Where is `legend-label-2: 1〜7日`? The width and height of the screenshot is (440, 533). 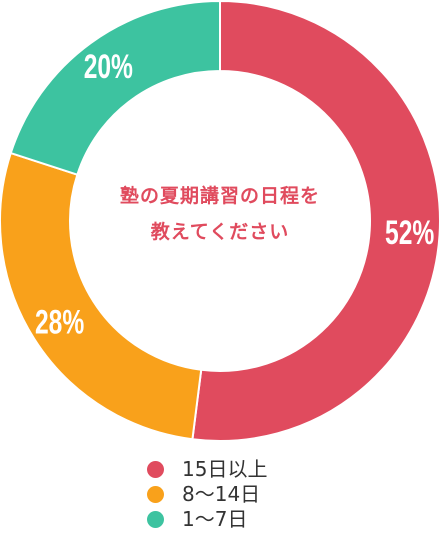 legend-label-2: 1〜7日 is located at coordinates (215, 519).